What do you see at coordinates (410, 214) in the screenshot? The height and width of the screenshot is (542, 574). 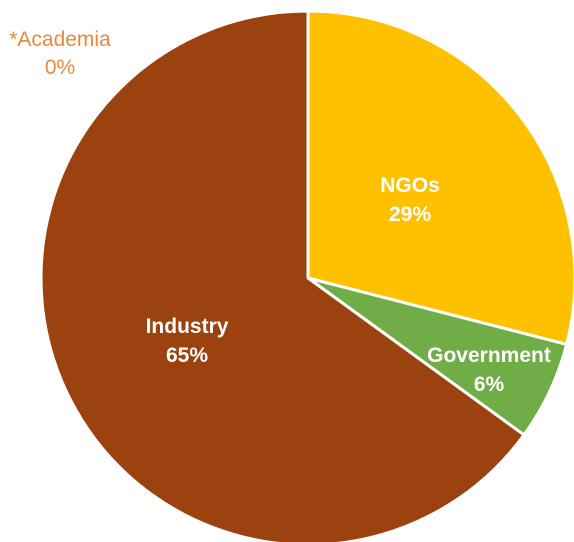 I see `slice-label-ngos-value: 29%` at bounding box center [410, 214].